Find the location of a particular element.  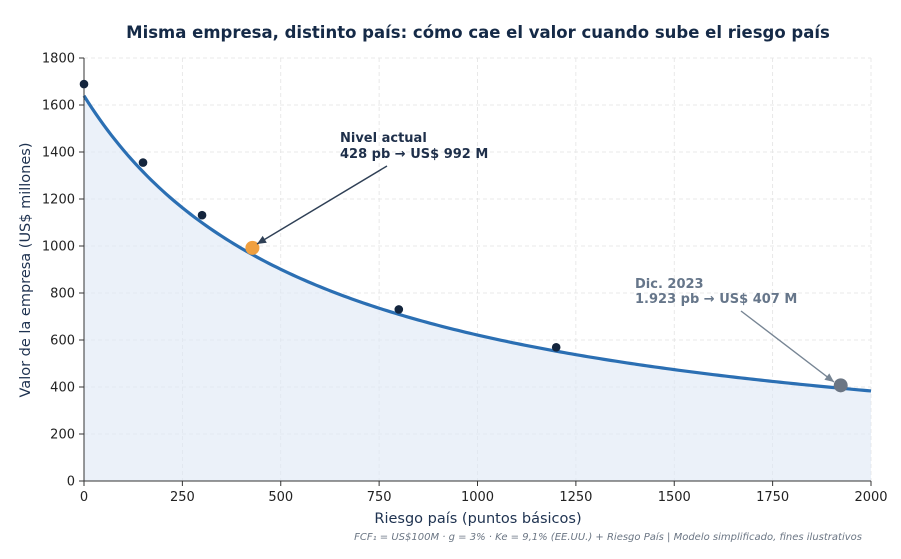

arrow-current is located at coordinates (322, 205).